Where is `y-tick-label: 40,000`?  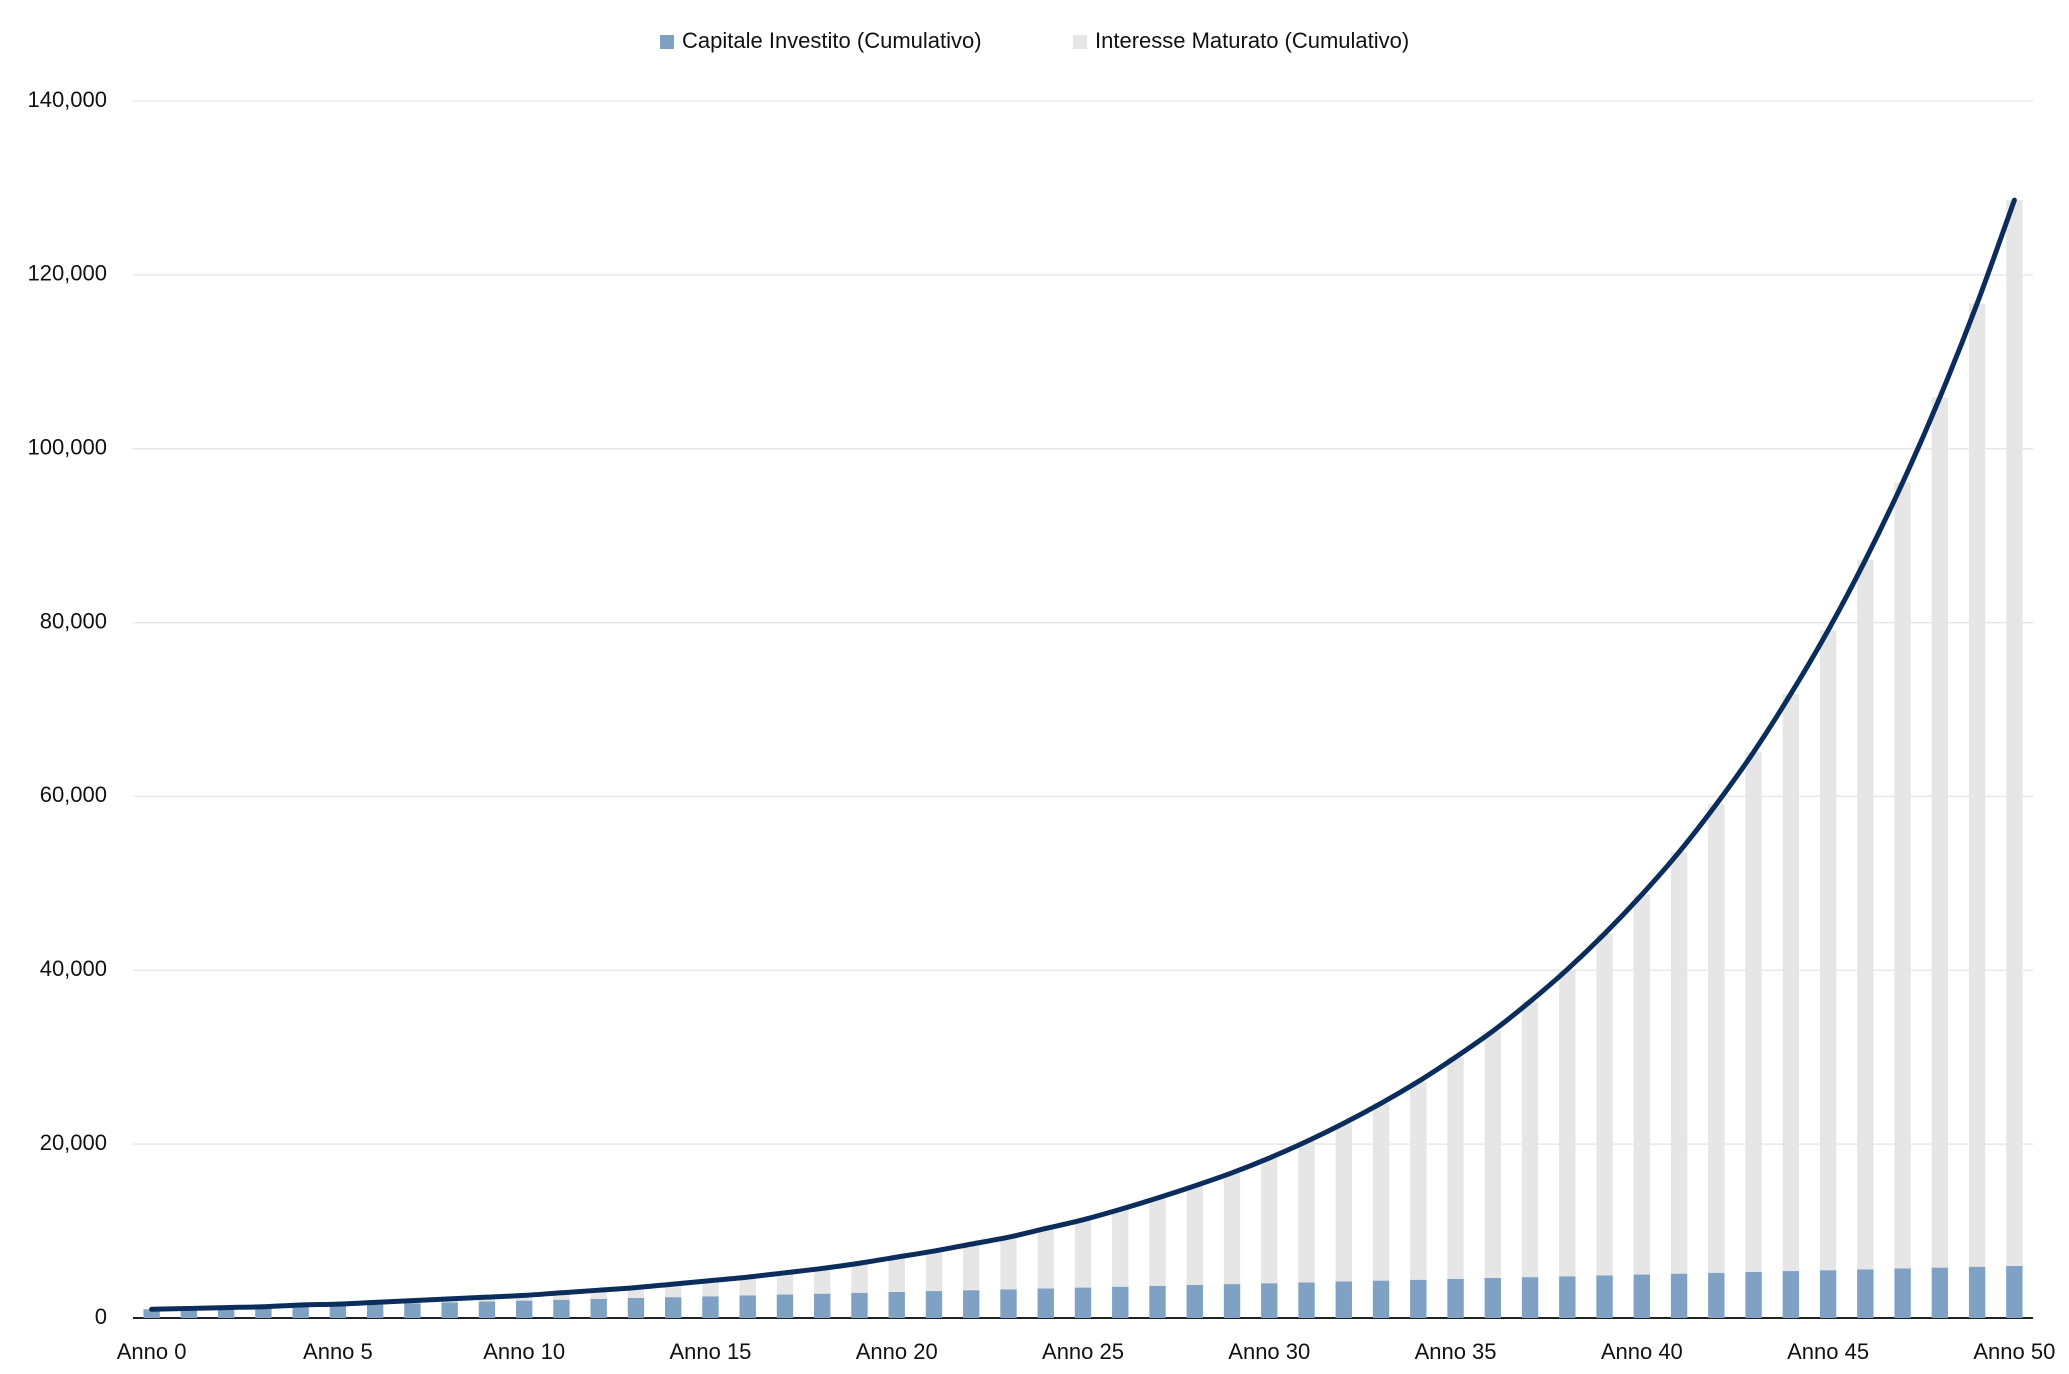
y-tick-label: 40,000 is located at coordinates (73, 968).